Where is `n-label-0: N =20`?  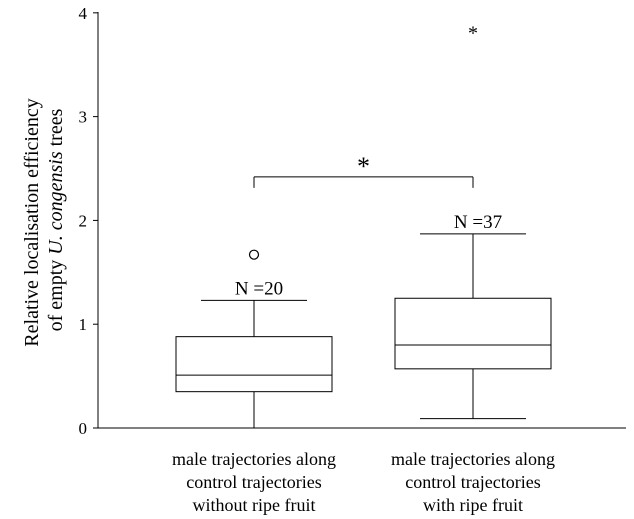
n-label-0: N =20 is located at coordinates (259, 288).